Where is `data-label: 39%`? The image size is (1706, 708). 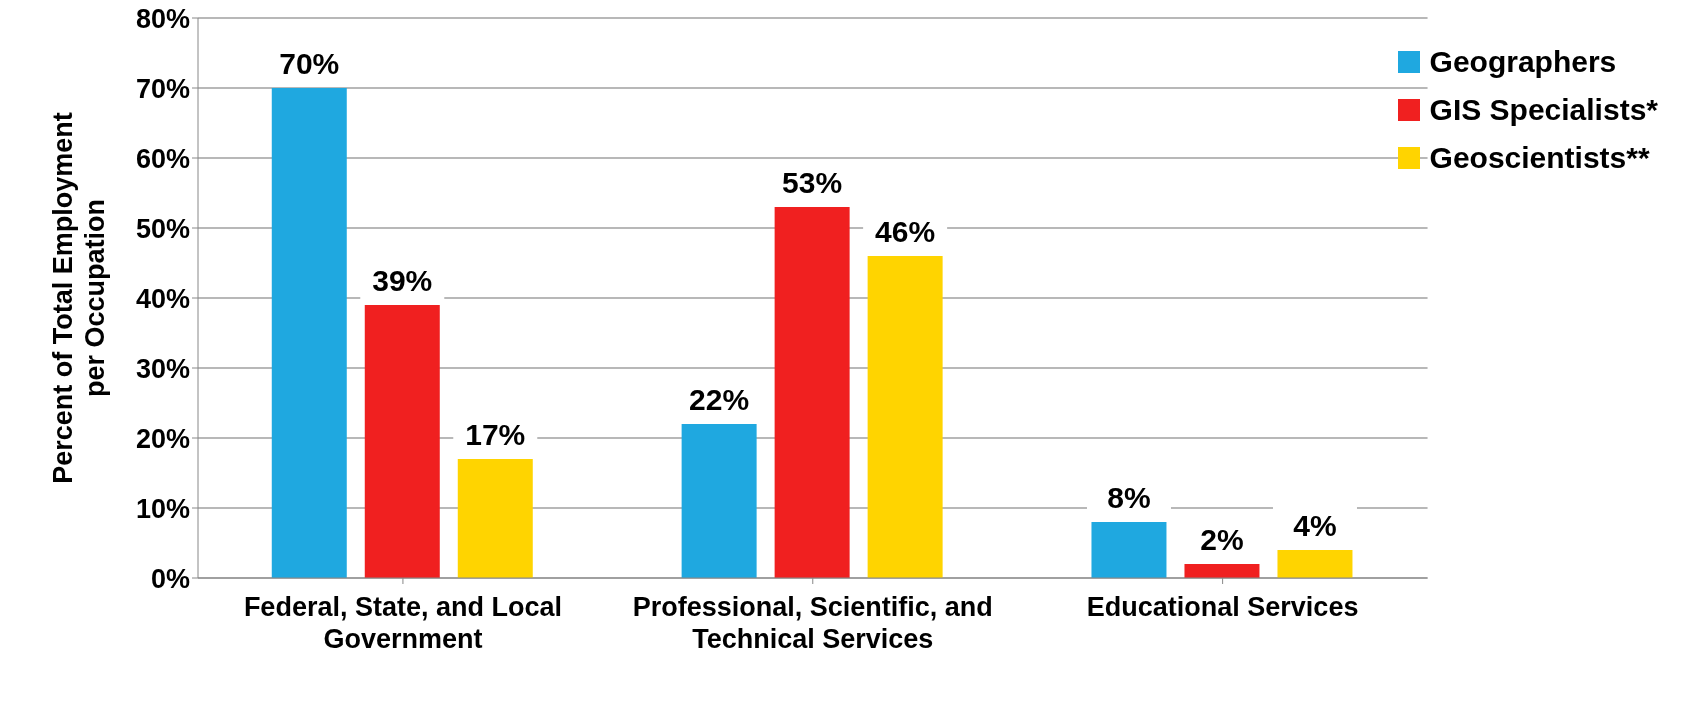 data-label: 39% is located at coordinates (402, 280).